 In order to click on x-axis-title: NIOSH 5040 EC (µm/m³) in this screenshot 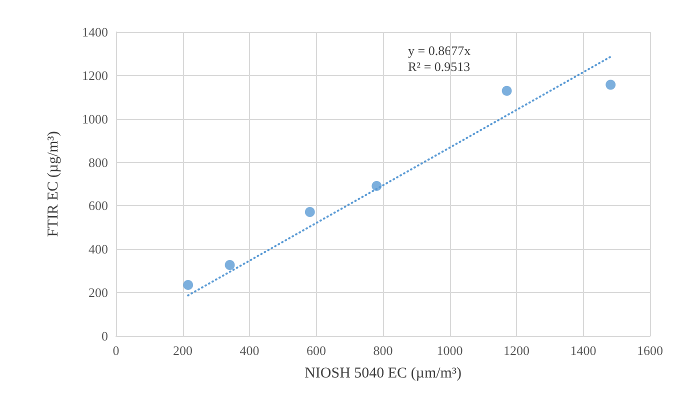, I will do `click(383, 374)`.